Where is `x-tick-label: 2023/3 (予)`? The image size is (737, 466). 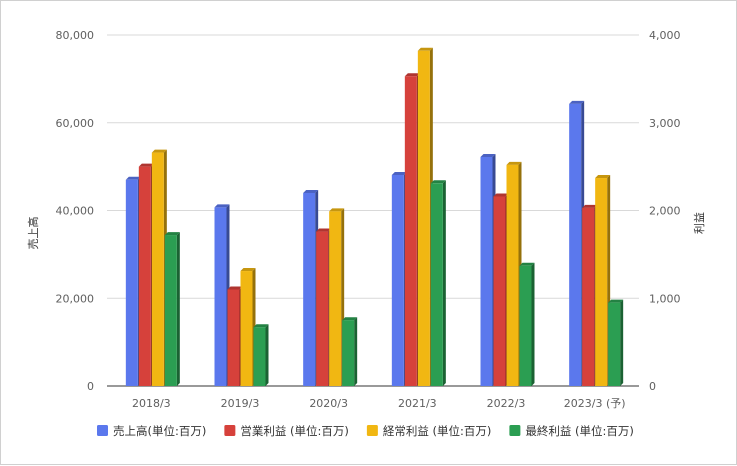
x-tick-label: 2023/3 (予) is located at coordinates (595, 403).